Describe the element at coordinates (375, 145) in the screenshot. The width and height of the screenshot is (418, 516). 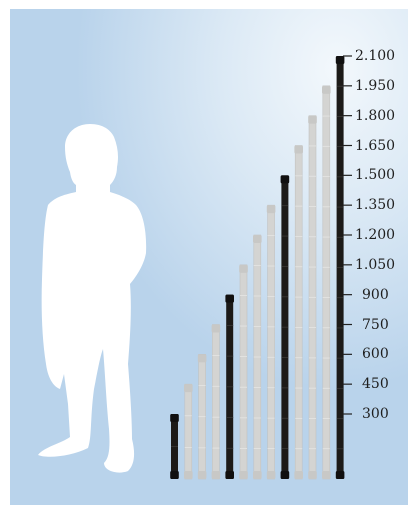
I see `scale-label: 1.650` at that location.